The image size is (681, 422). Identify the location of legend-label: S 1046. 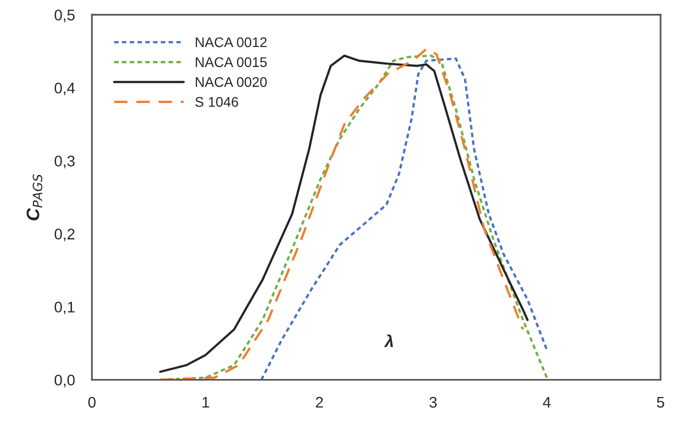
(216, 102).